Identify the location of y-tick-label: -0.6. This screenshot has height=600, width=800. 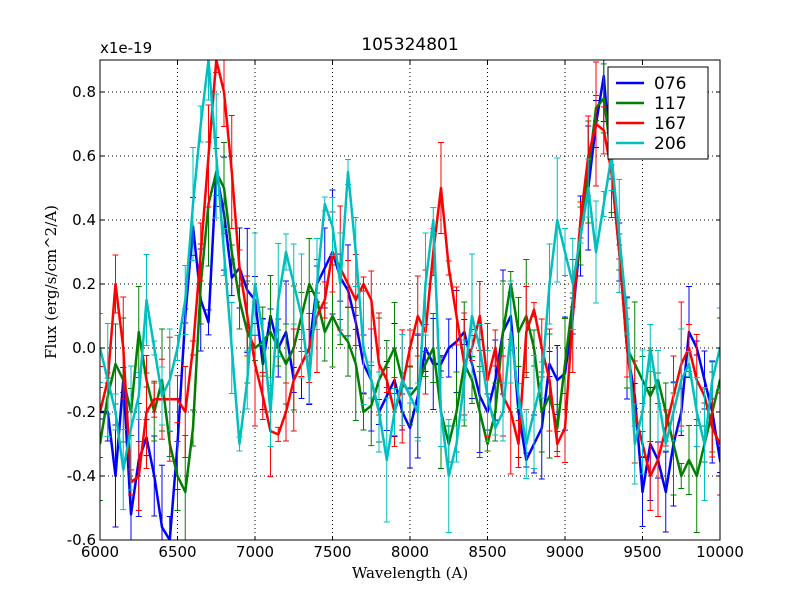
(81, 540).